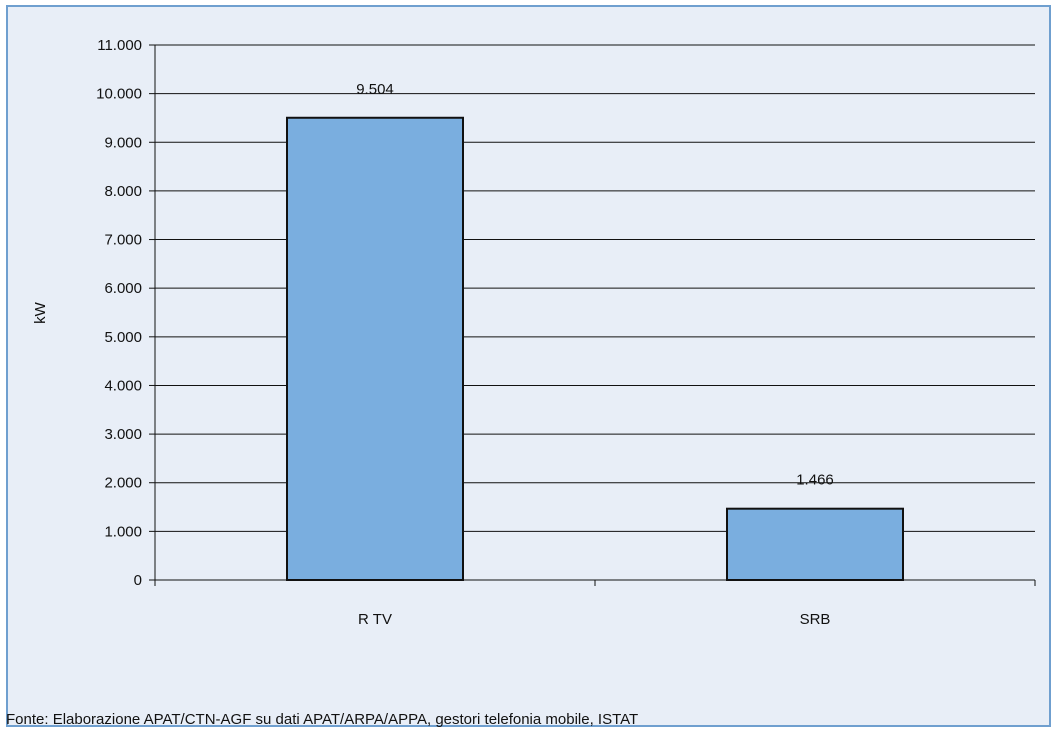 Image resolution: width=1057 pixels, height=729 pixels. I want to click on y-tick-label: 6.000, so click(123, 288).